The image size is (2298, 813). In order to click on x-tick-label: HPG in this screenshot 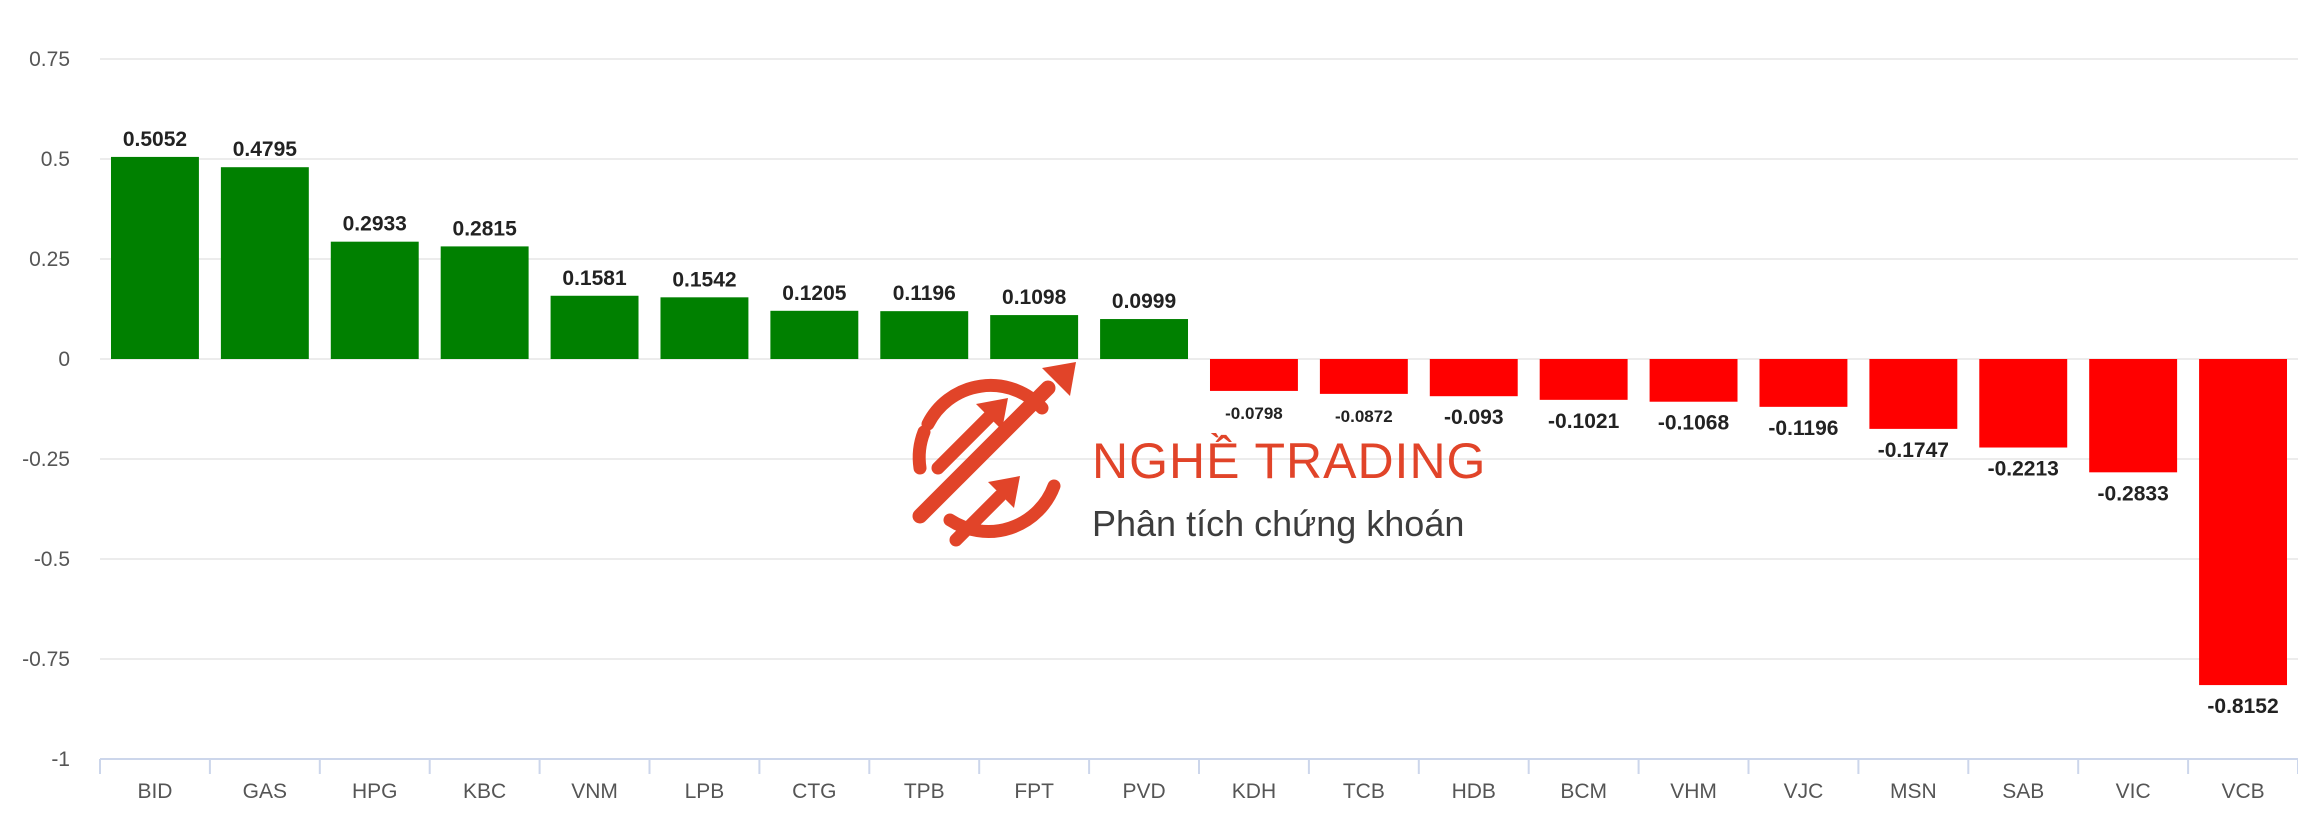, I will do `click(375, 791)`.